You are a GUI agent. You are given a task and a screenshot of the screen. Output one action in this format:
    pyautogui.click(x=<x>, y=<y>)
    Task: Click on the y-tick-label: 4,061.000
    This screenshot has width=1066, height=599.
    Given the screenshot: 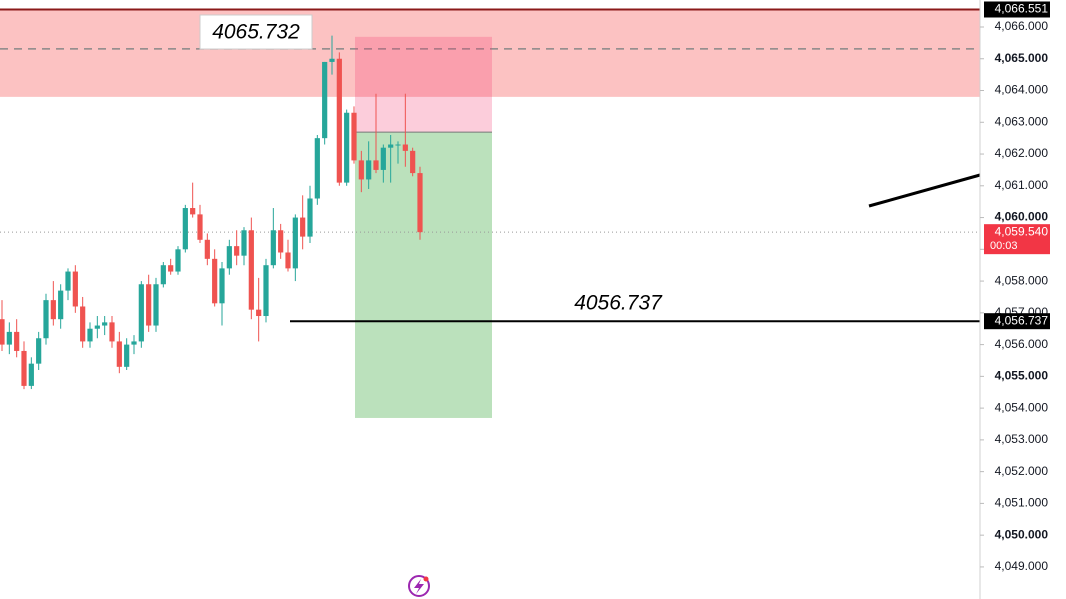 What is the action you would take?
    pyautogui.click(x=1022, y=185)
    